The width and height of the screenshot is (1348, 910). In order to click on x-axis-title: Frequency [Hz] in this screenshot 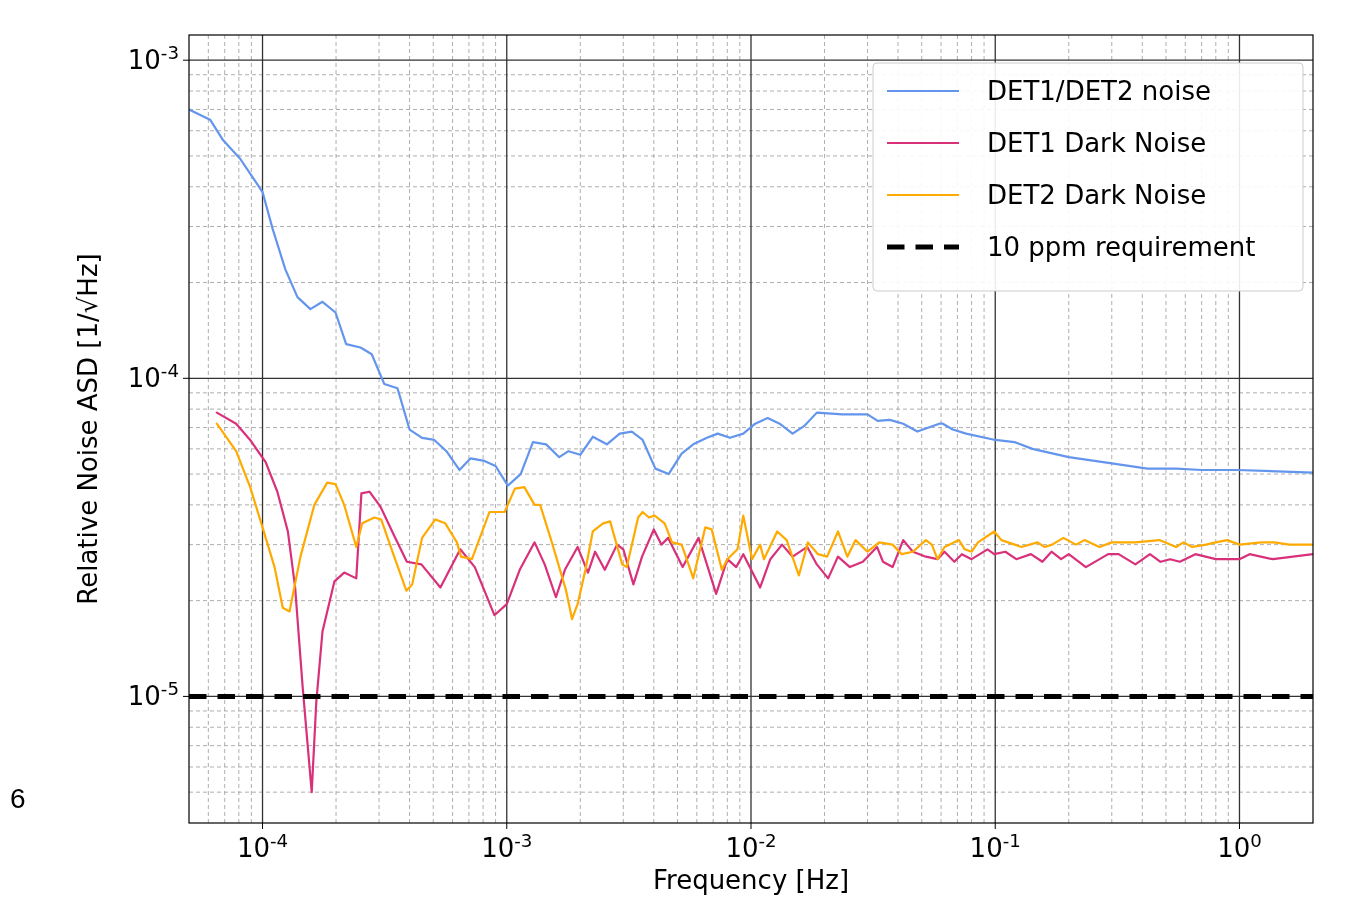, I will do `click(751, 880)`.